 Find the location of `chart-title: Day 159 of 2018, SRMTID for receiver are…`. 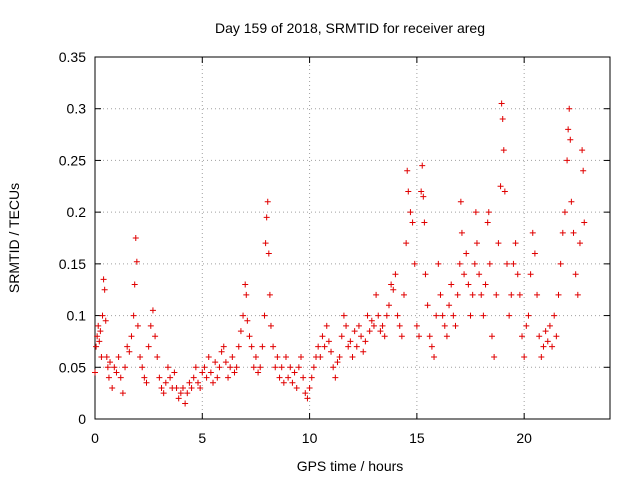

chart-title: Day 159 of 2018, SRMTID for receiver are… is located at coordinates (350, 28).